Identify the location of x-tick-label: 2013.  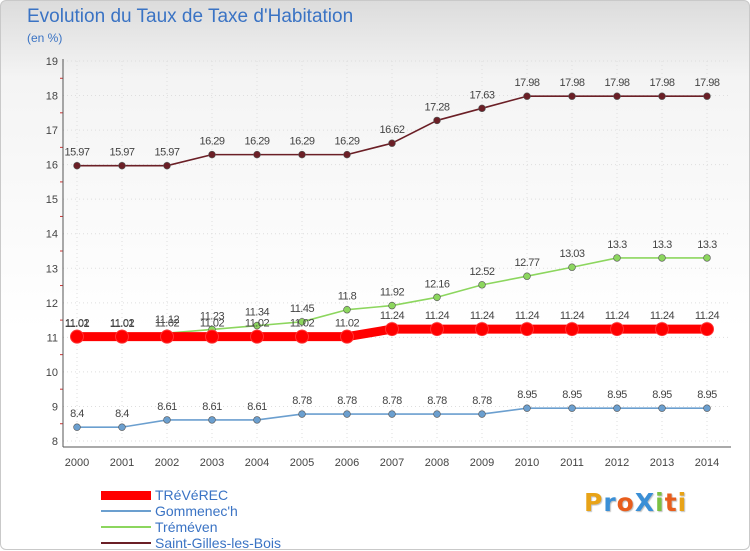
(662, 463).